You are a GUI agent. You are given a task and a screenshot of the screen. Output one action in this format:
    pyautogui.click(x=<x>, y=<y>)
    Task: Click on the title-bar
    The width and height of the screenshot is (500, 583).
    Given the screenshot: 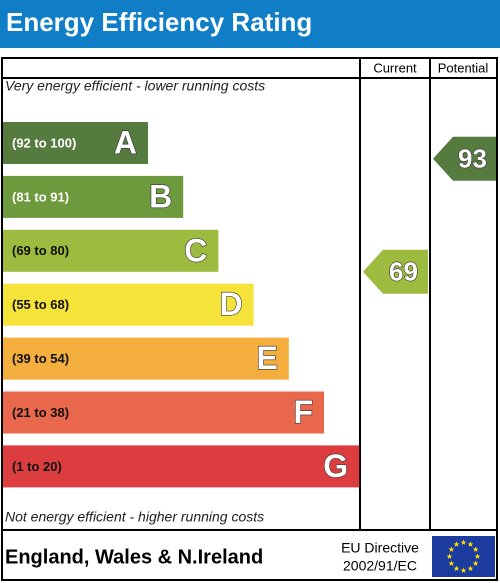 What is the action you would take?
    pyautogui.click(x=250, y=24)
    